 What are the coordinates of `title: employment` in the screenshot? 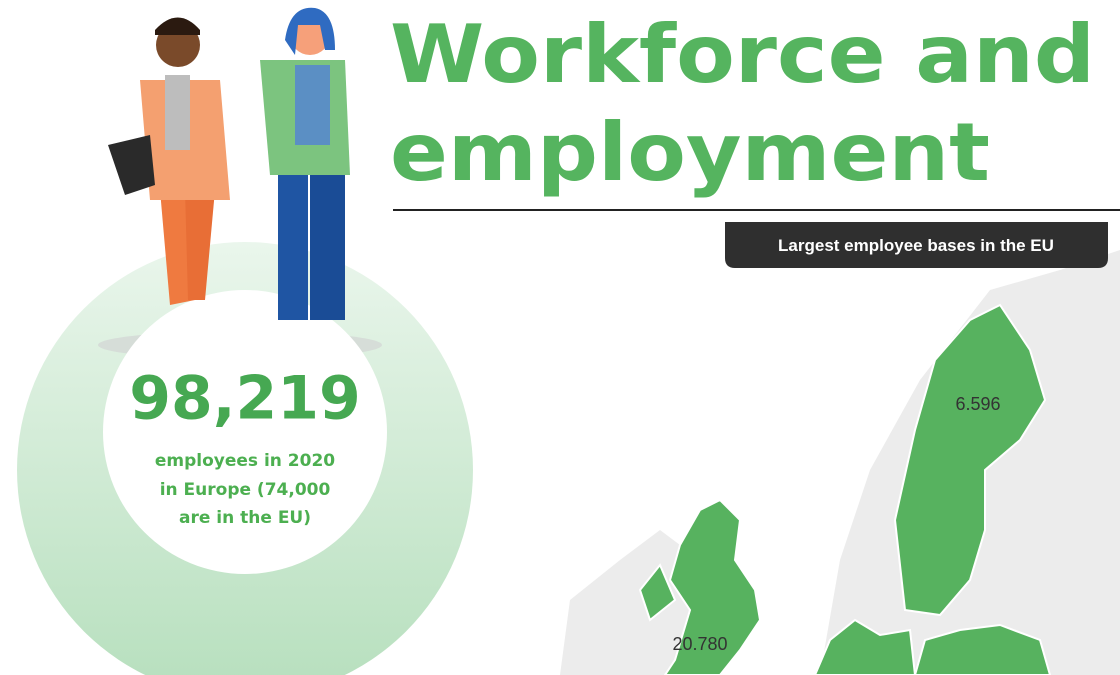 It's located at (690, 152).